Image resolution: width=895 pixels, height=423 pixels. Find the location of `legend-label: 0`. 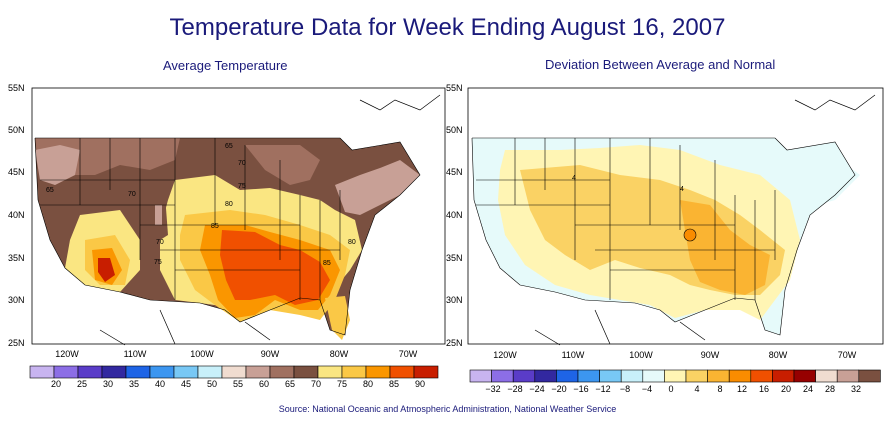

legend-label: 0 is located at coordinates (670, 389).